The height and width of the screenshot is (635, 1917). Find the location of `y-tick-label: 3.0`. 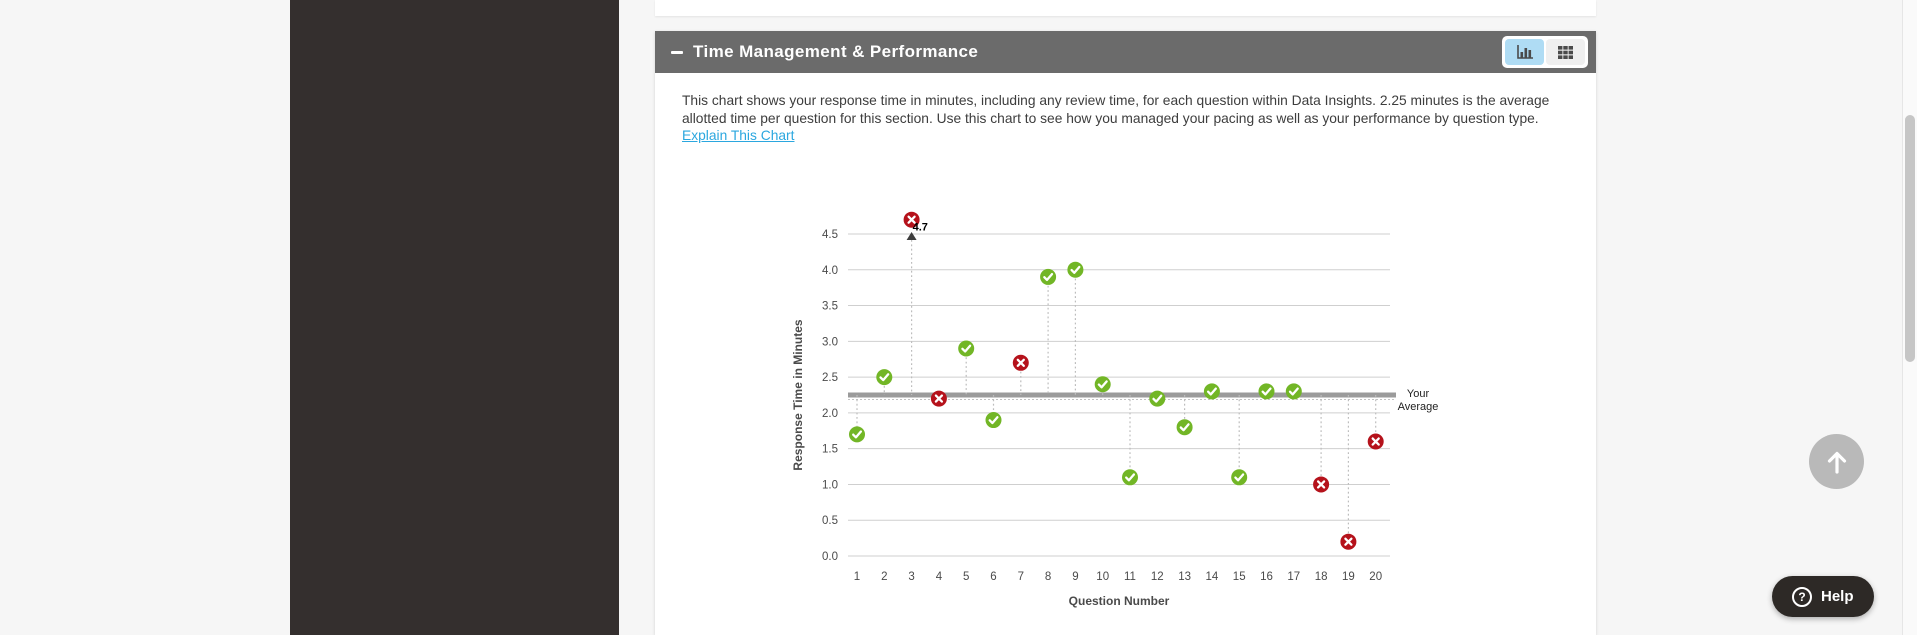

y-tick-label: 3.0 is located at coordinates (830, 342).